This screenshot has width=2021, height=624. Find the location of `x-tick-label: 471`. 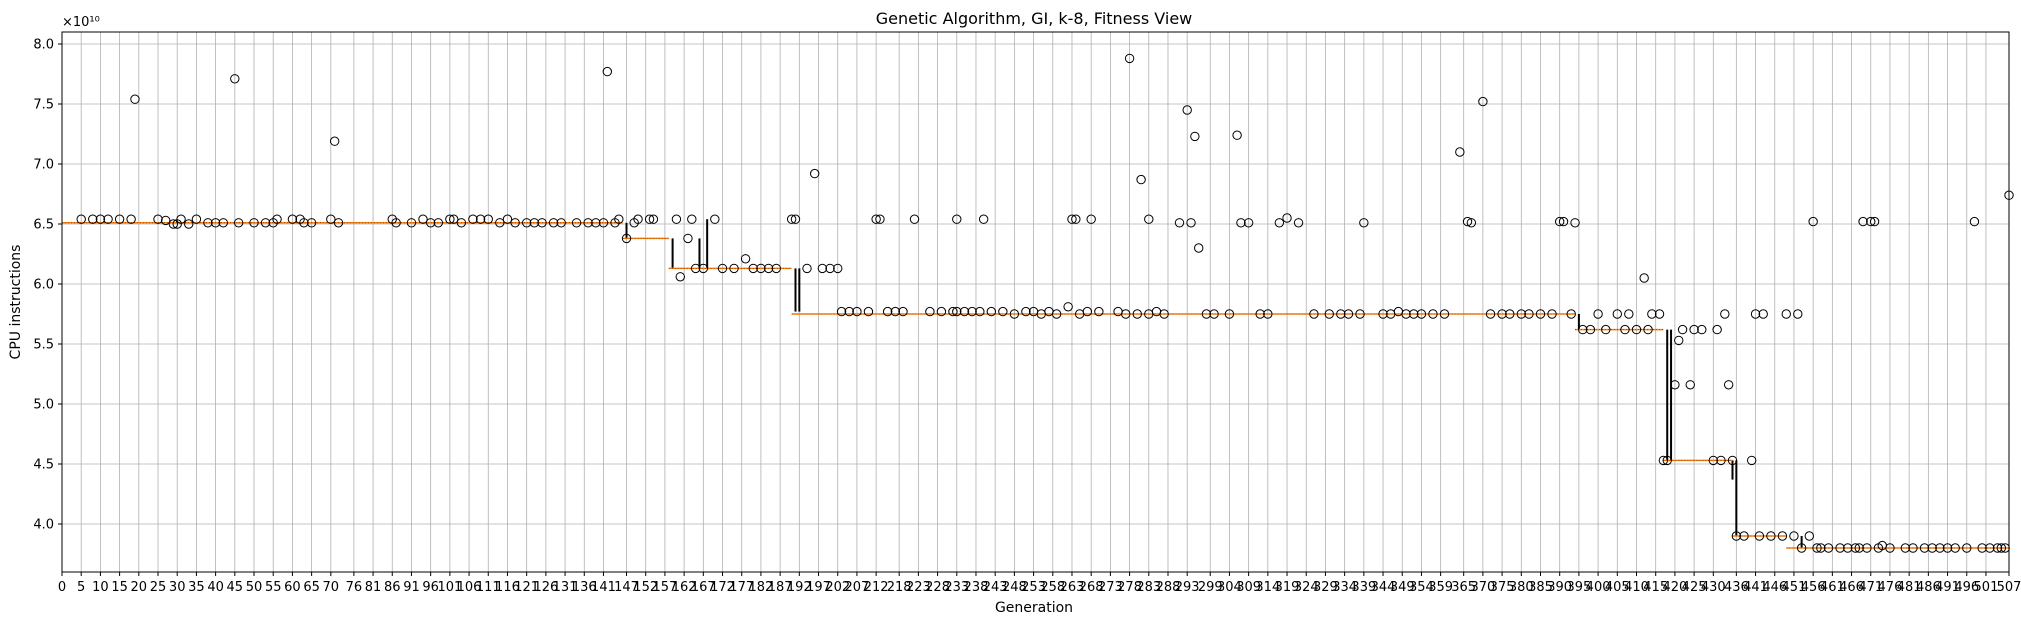

x-tick-label: 471 is located at coordinates (1870, 587).